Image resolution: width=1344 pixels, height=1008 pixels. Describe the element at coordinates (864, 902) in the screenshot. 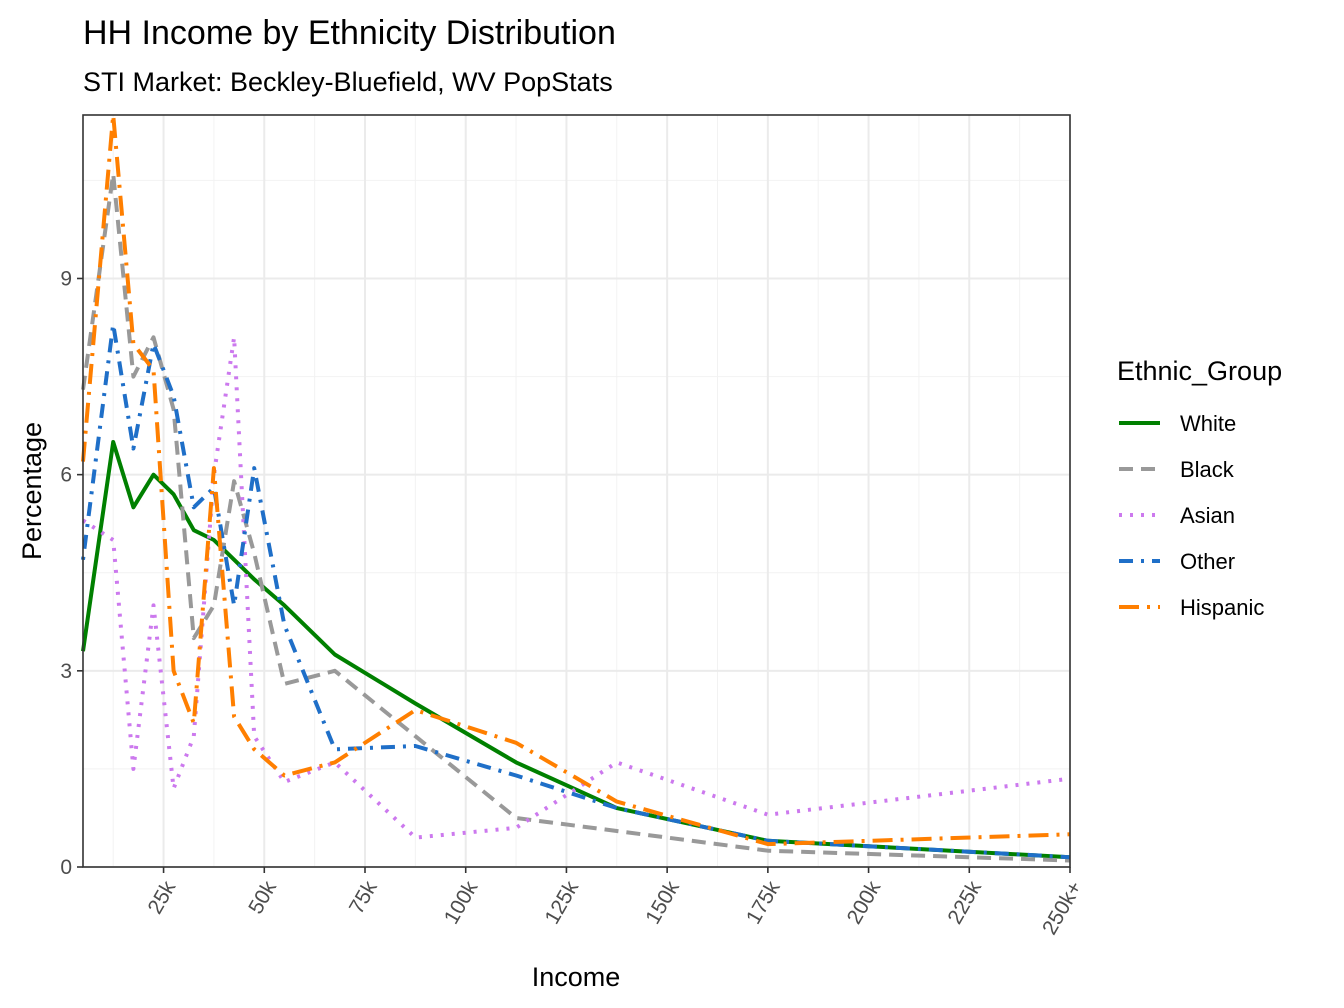

I see `x-tick-label: 200k` at that location.